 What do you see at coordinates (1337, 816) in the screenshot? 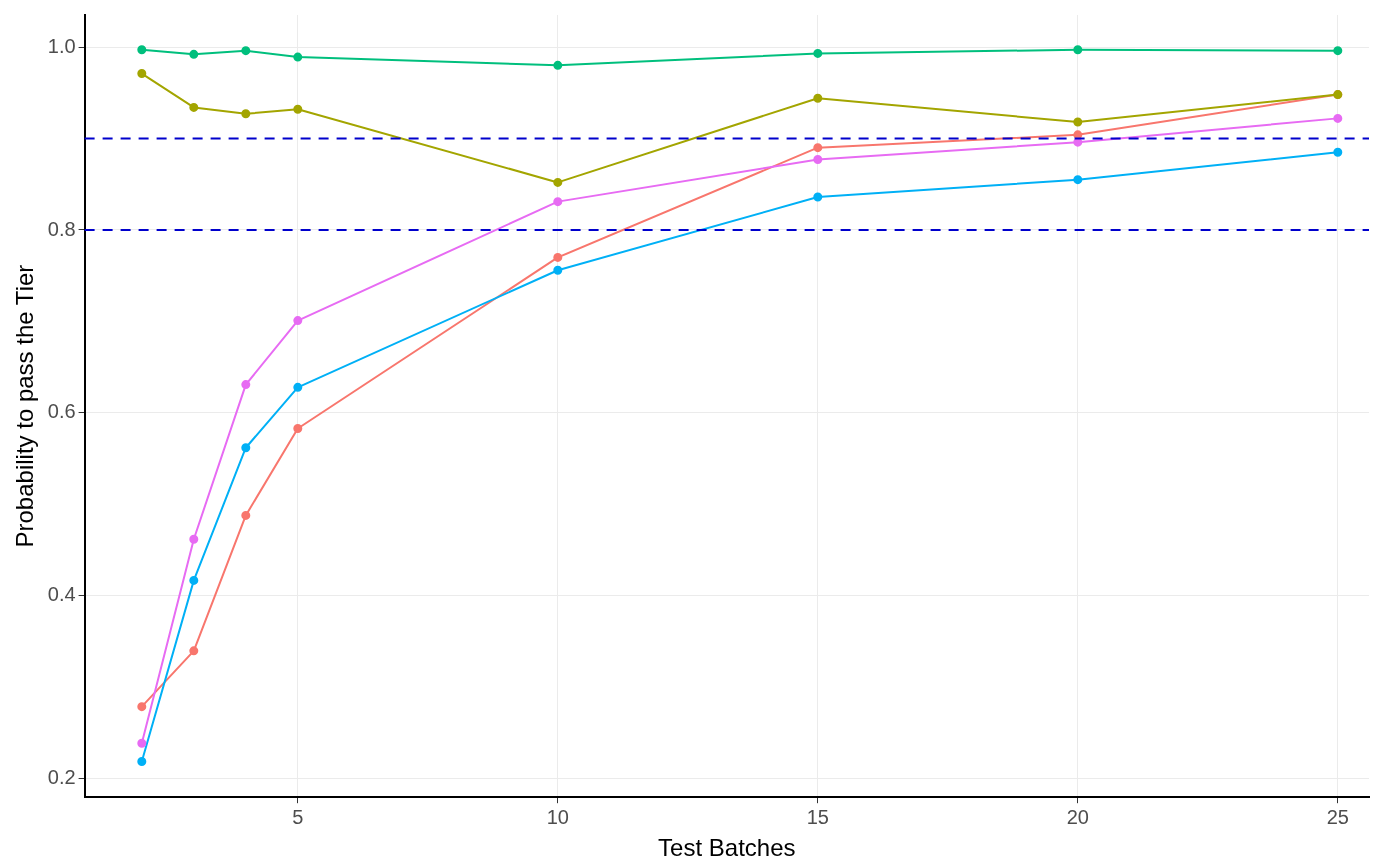
I see `x-tick-label: 25` at bounding box center [1337, 816].